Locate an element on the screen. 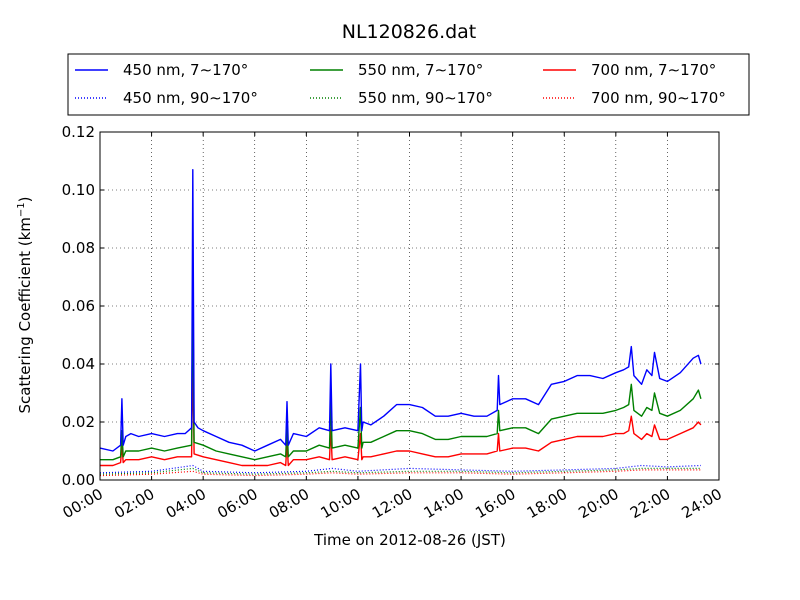 Image resolution: width=800 pixels, height=600 pixels. y-axis-label: Scattering Coefficient (km−1) is located at coordinates (25, 304).